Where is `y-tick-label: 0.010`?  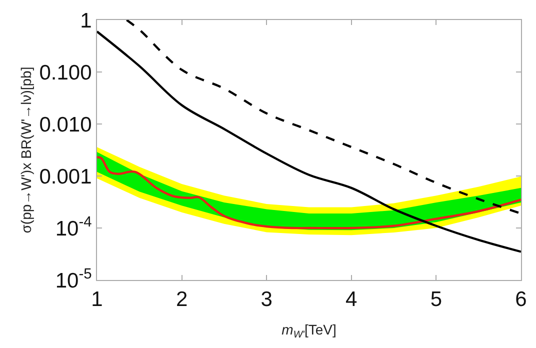
y-tick-label: 0.010 is located at coordinates (65, 124).